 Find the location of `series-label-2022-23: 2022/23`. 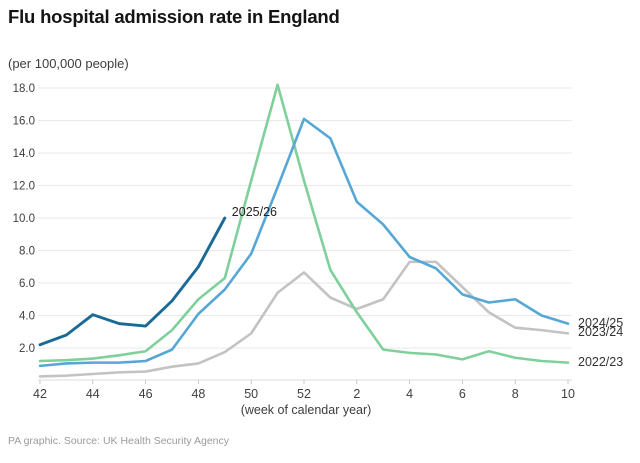

series-label-2022-23: 2022/23 is located at coordinates (601, 361).